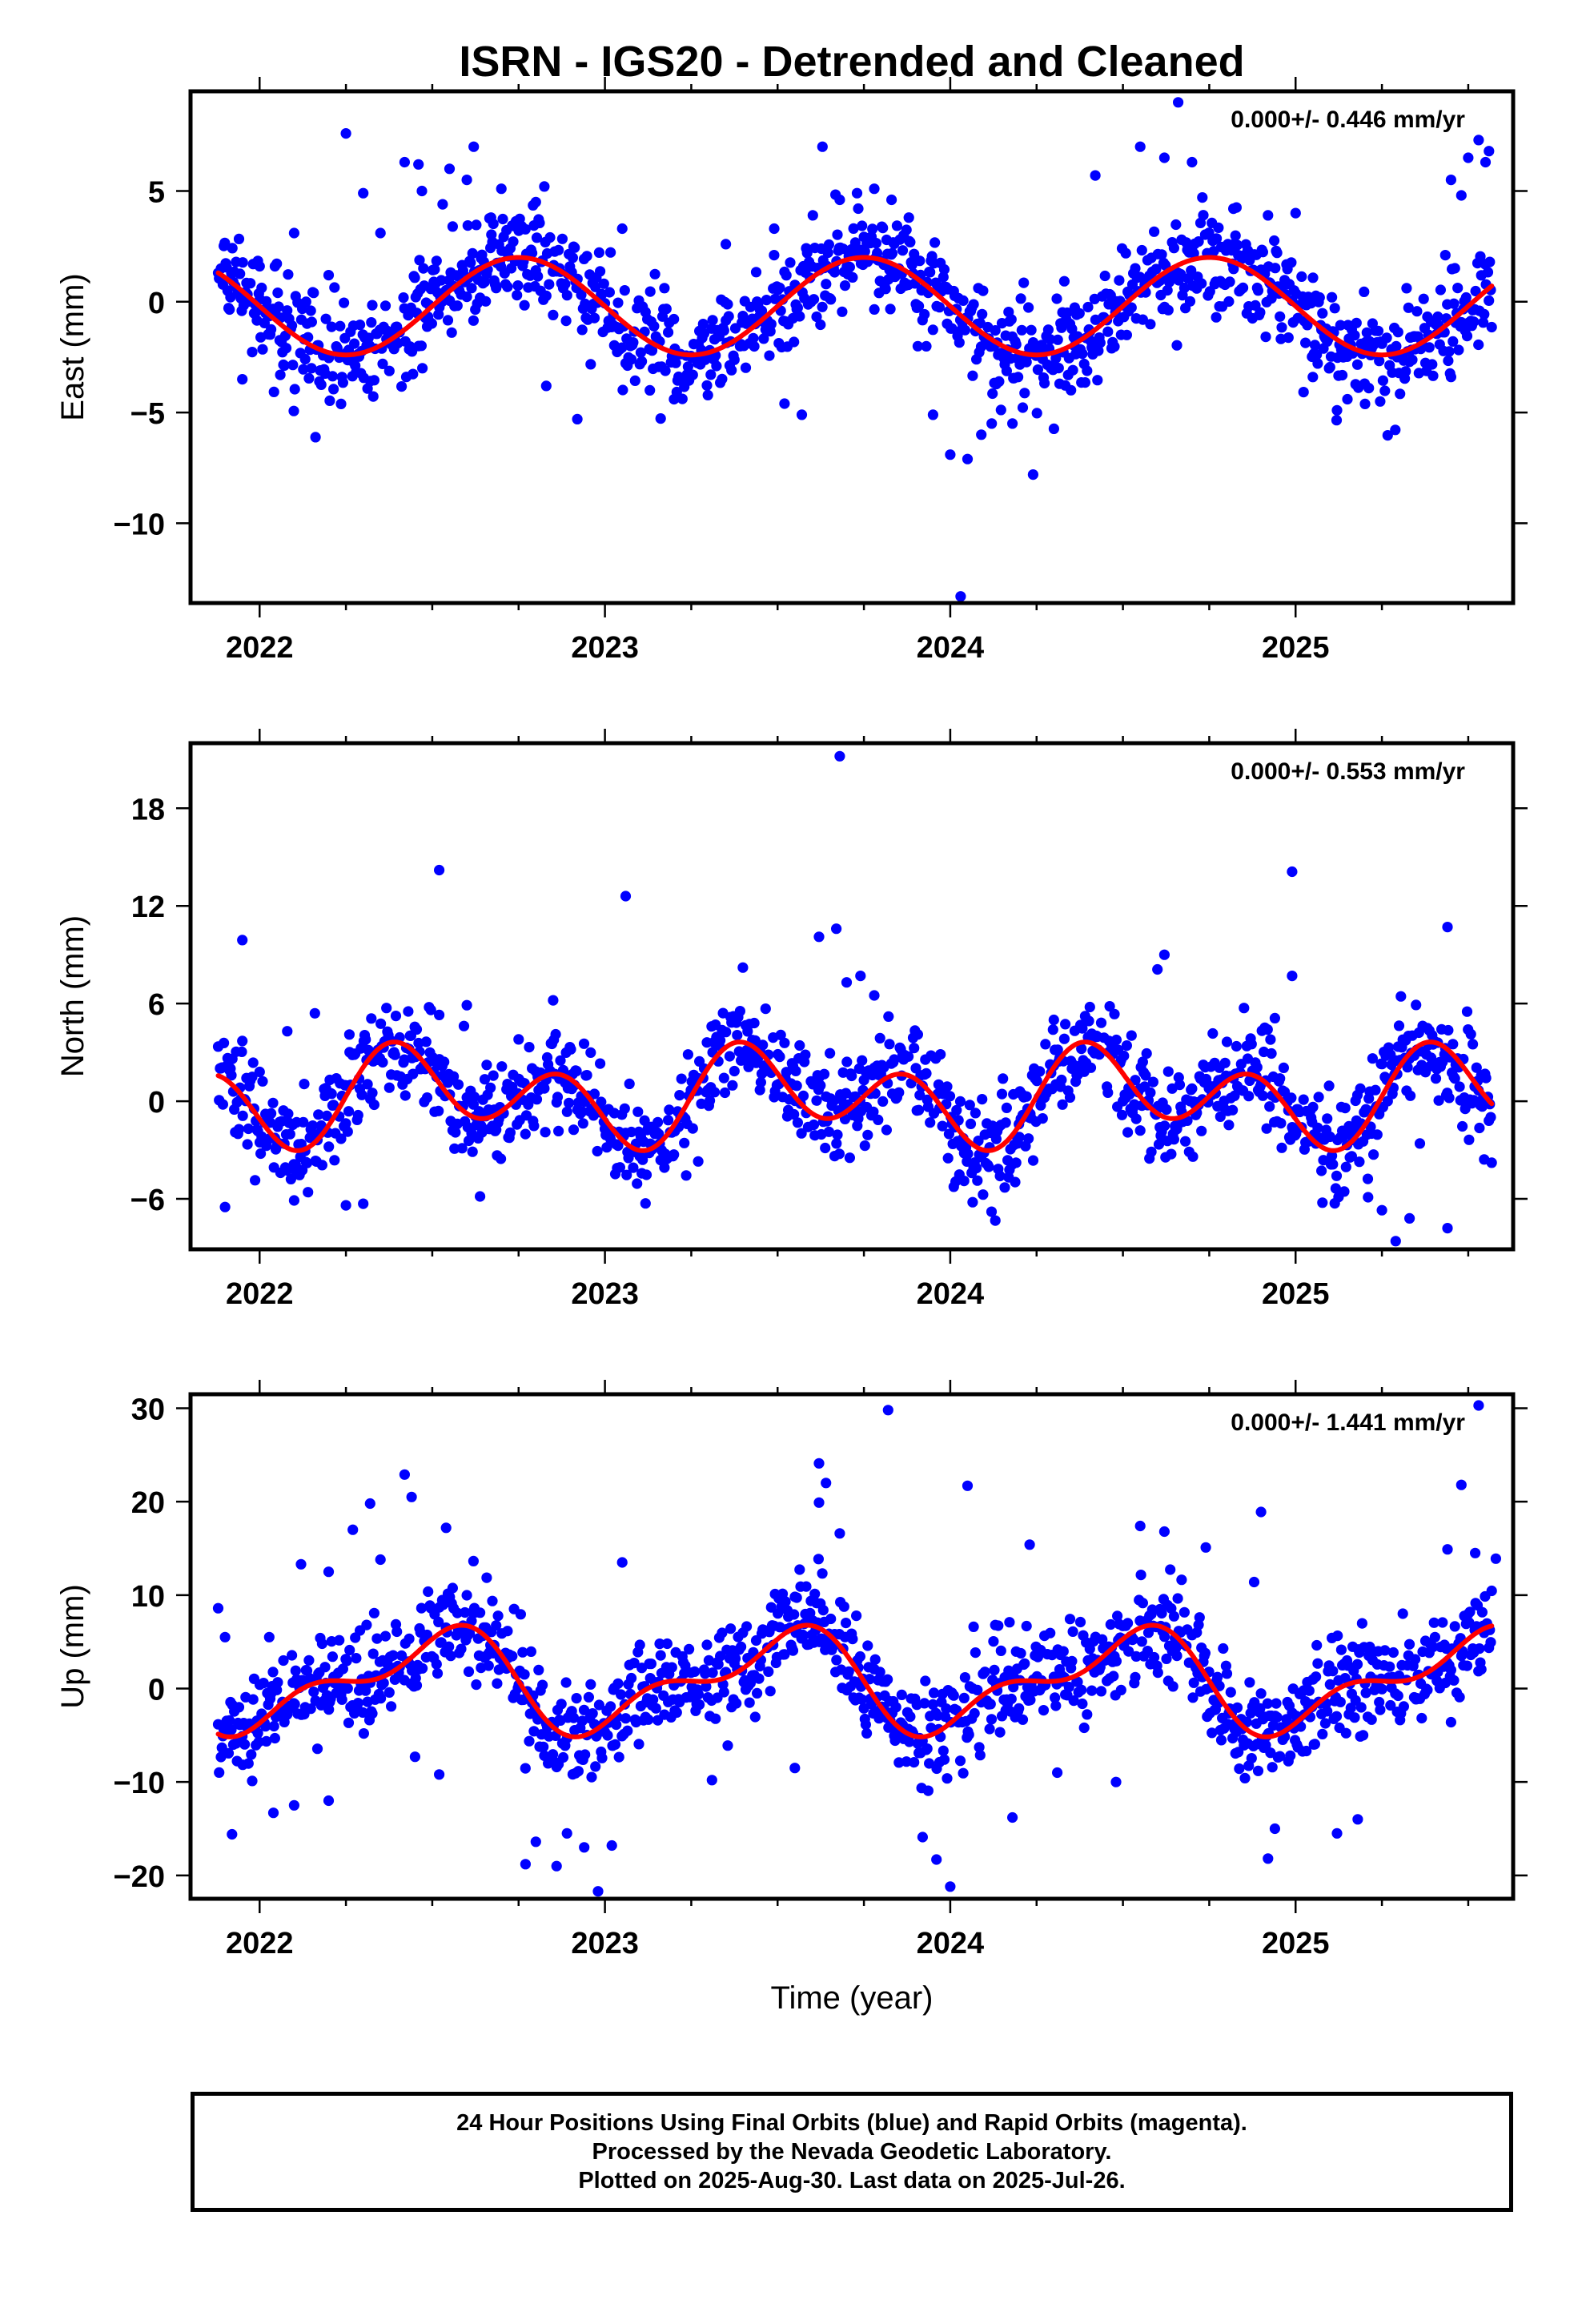 This screenshot has width=1582, height=2324. Describe the element at coordinates (260, 1294) in the screenshot. I see `north-x-tick-label: 2022` at that location.